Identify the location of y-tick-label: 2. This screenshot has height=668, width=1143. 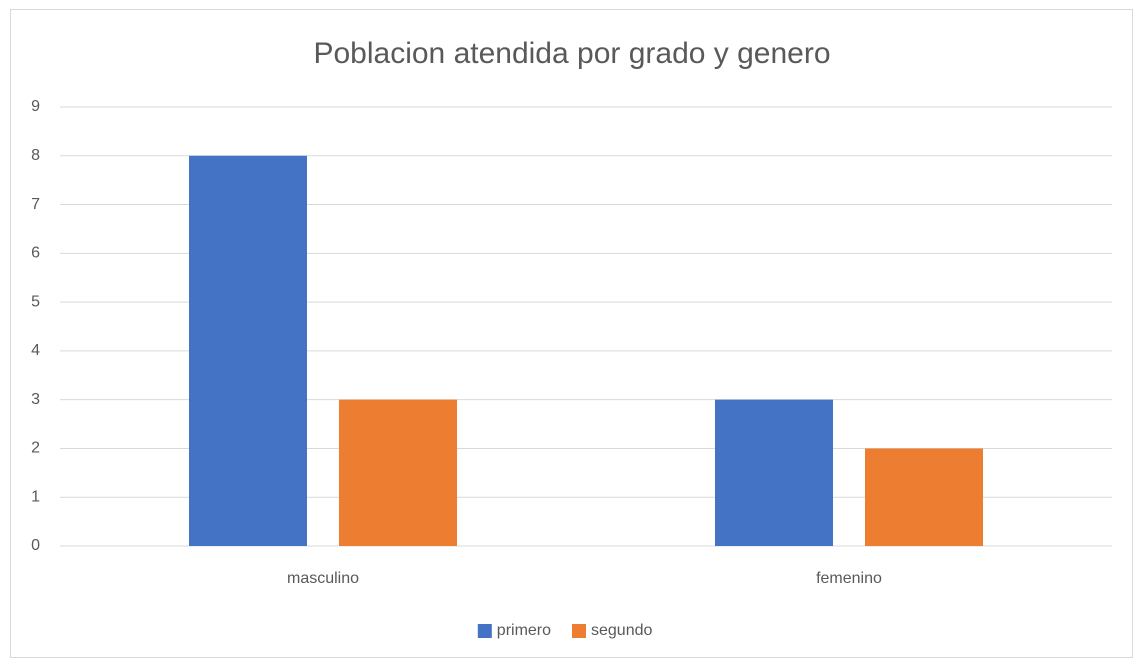
(35, 448).